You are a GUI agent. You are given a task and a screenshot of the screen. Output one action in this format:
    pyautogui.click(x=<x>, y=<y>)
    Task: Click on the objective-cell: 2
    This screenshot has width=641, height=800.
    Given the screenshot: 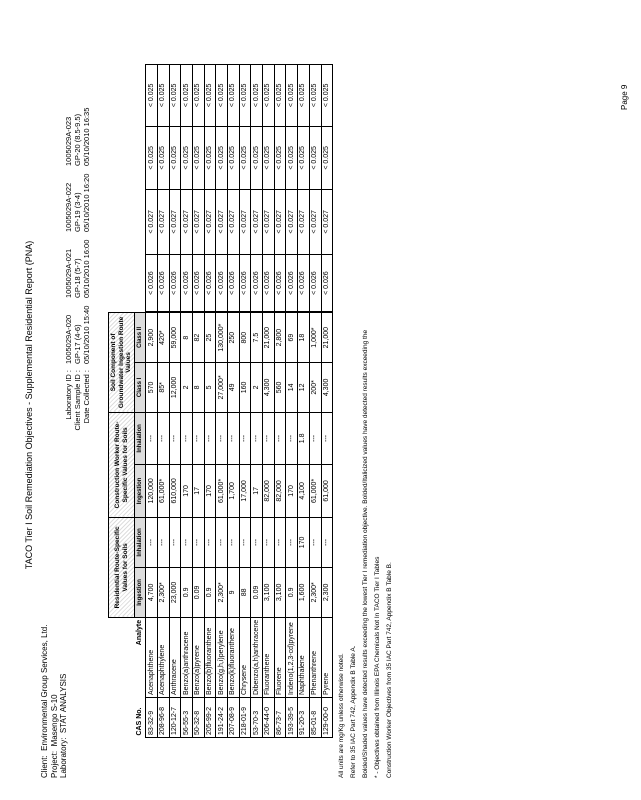 What is the action you would take?
    pyautogui.click(x=256, y=387)
    